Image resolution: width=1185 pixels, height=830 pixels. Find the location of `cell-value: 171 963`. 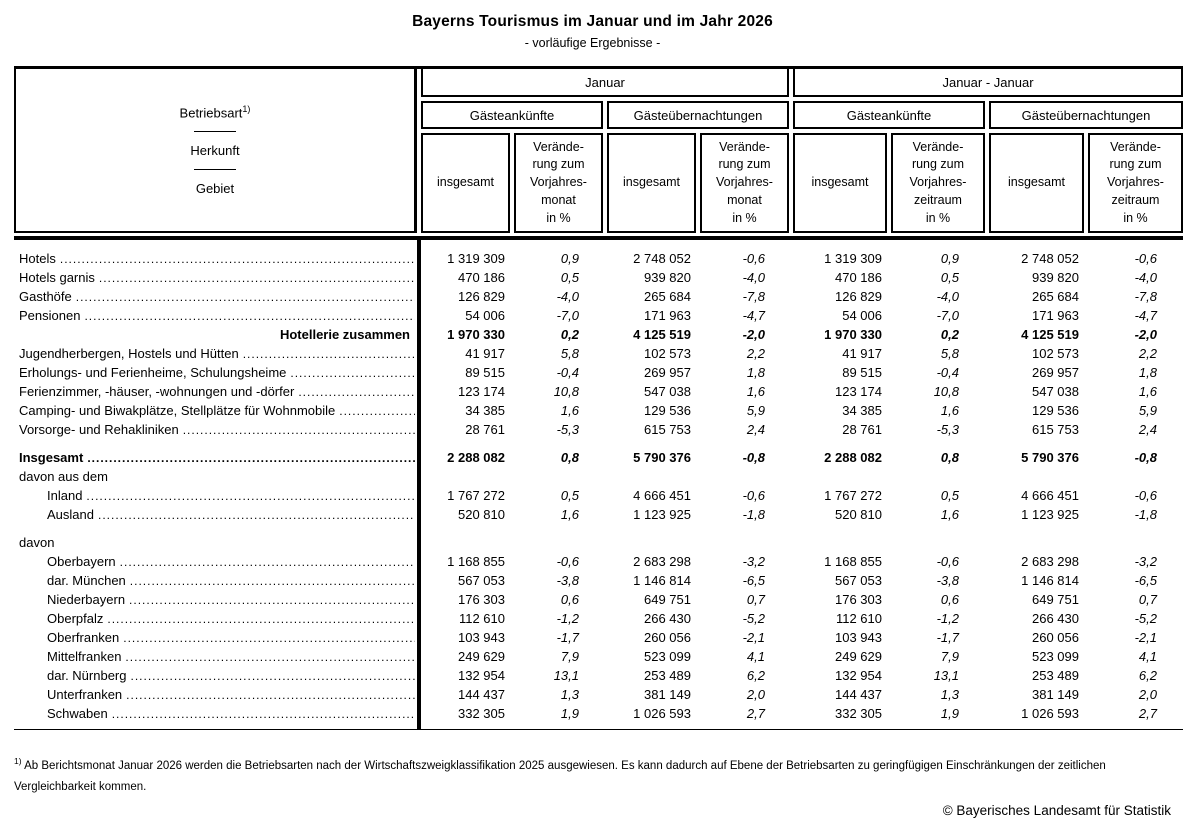

cell-value: 171 963 is located at coordinates (667, 315).